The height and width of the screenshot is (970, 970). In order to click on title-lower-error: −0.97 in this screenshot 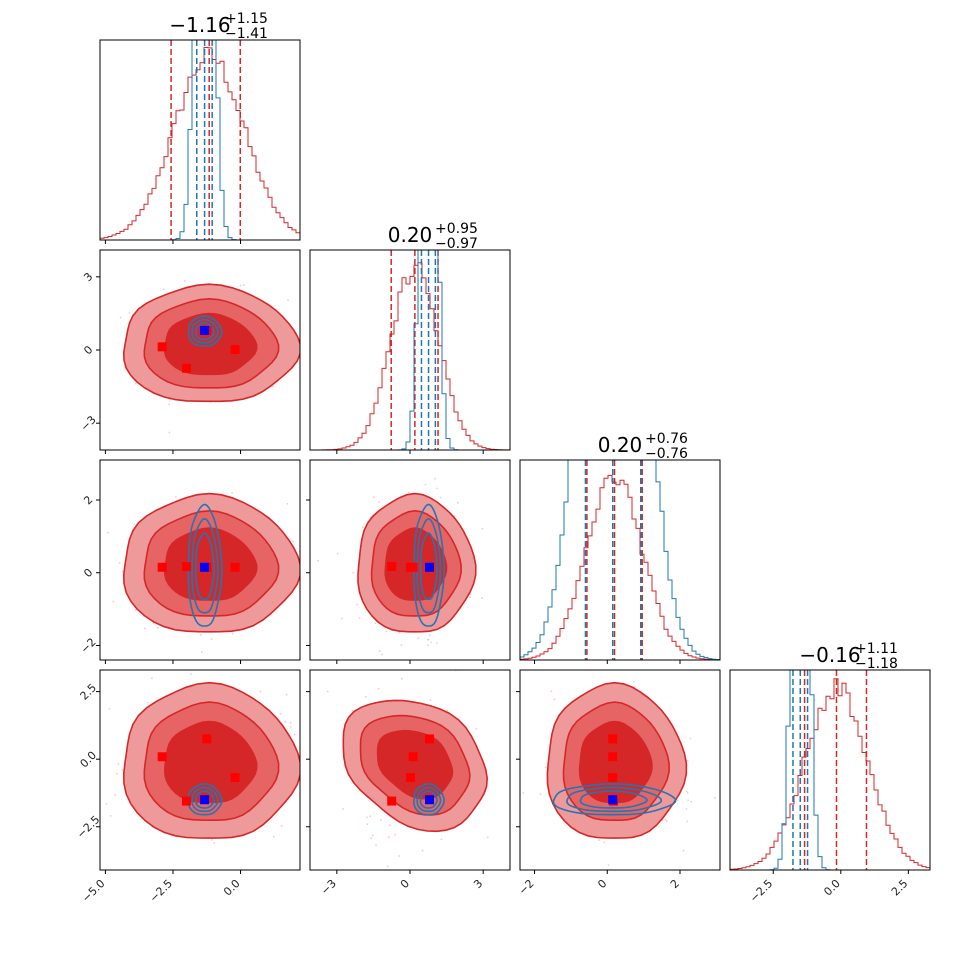, I will do `click(456, 244)`.